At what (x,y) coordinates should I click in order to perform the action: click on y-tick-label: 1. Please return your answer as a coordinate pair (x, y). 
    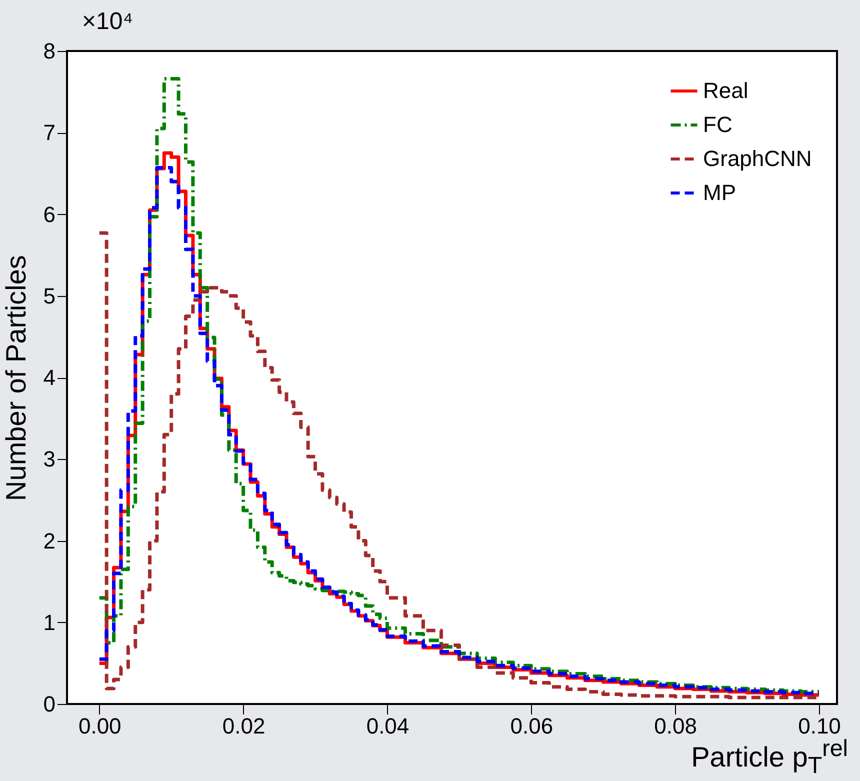
    Looking at the image, I should click on (49, 622).